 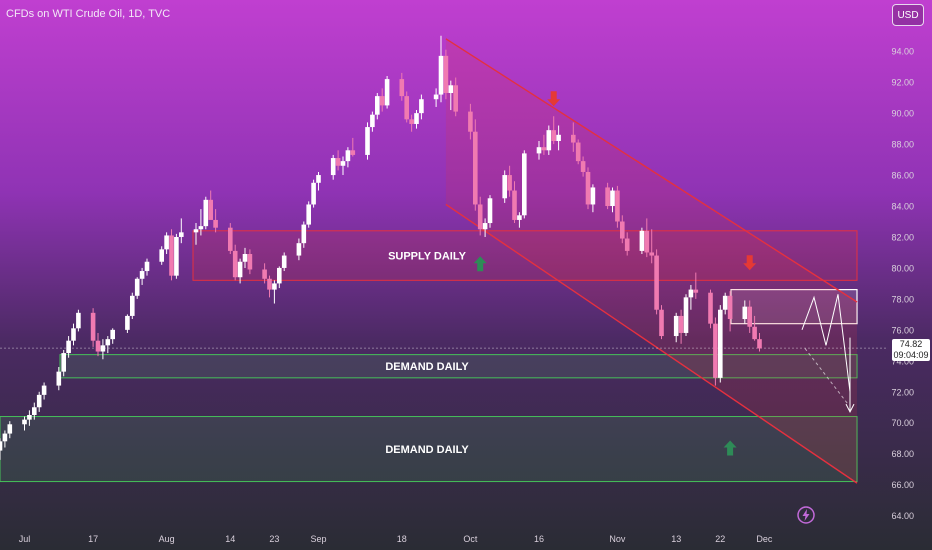 What do you see at coordinates (902, 485) in the screenshot?
I see `y-tick-label: 66.00` at bounding box center [902, 485].